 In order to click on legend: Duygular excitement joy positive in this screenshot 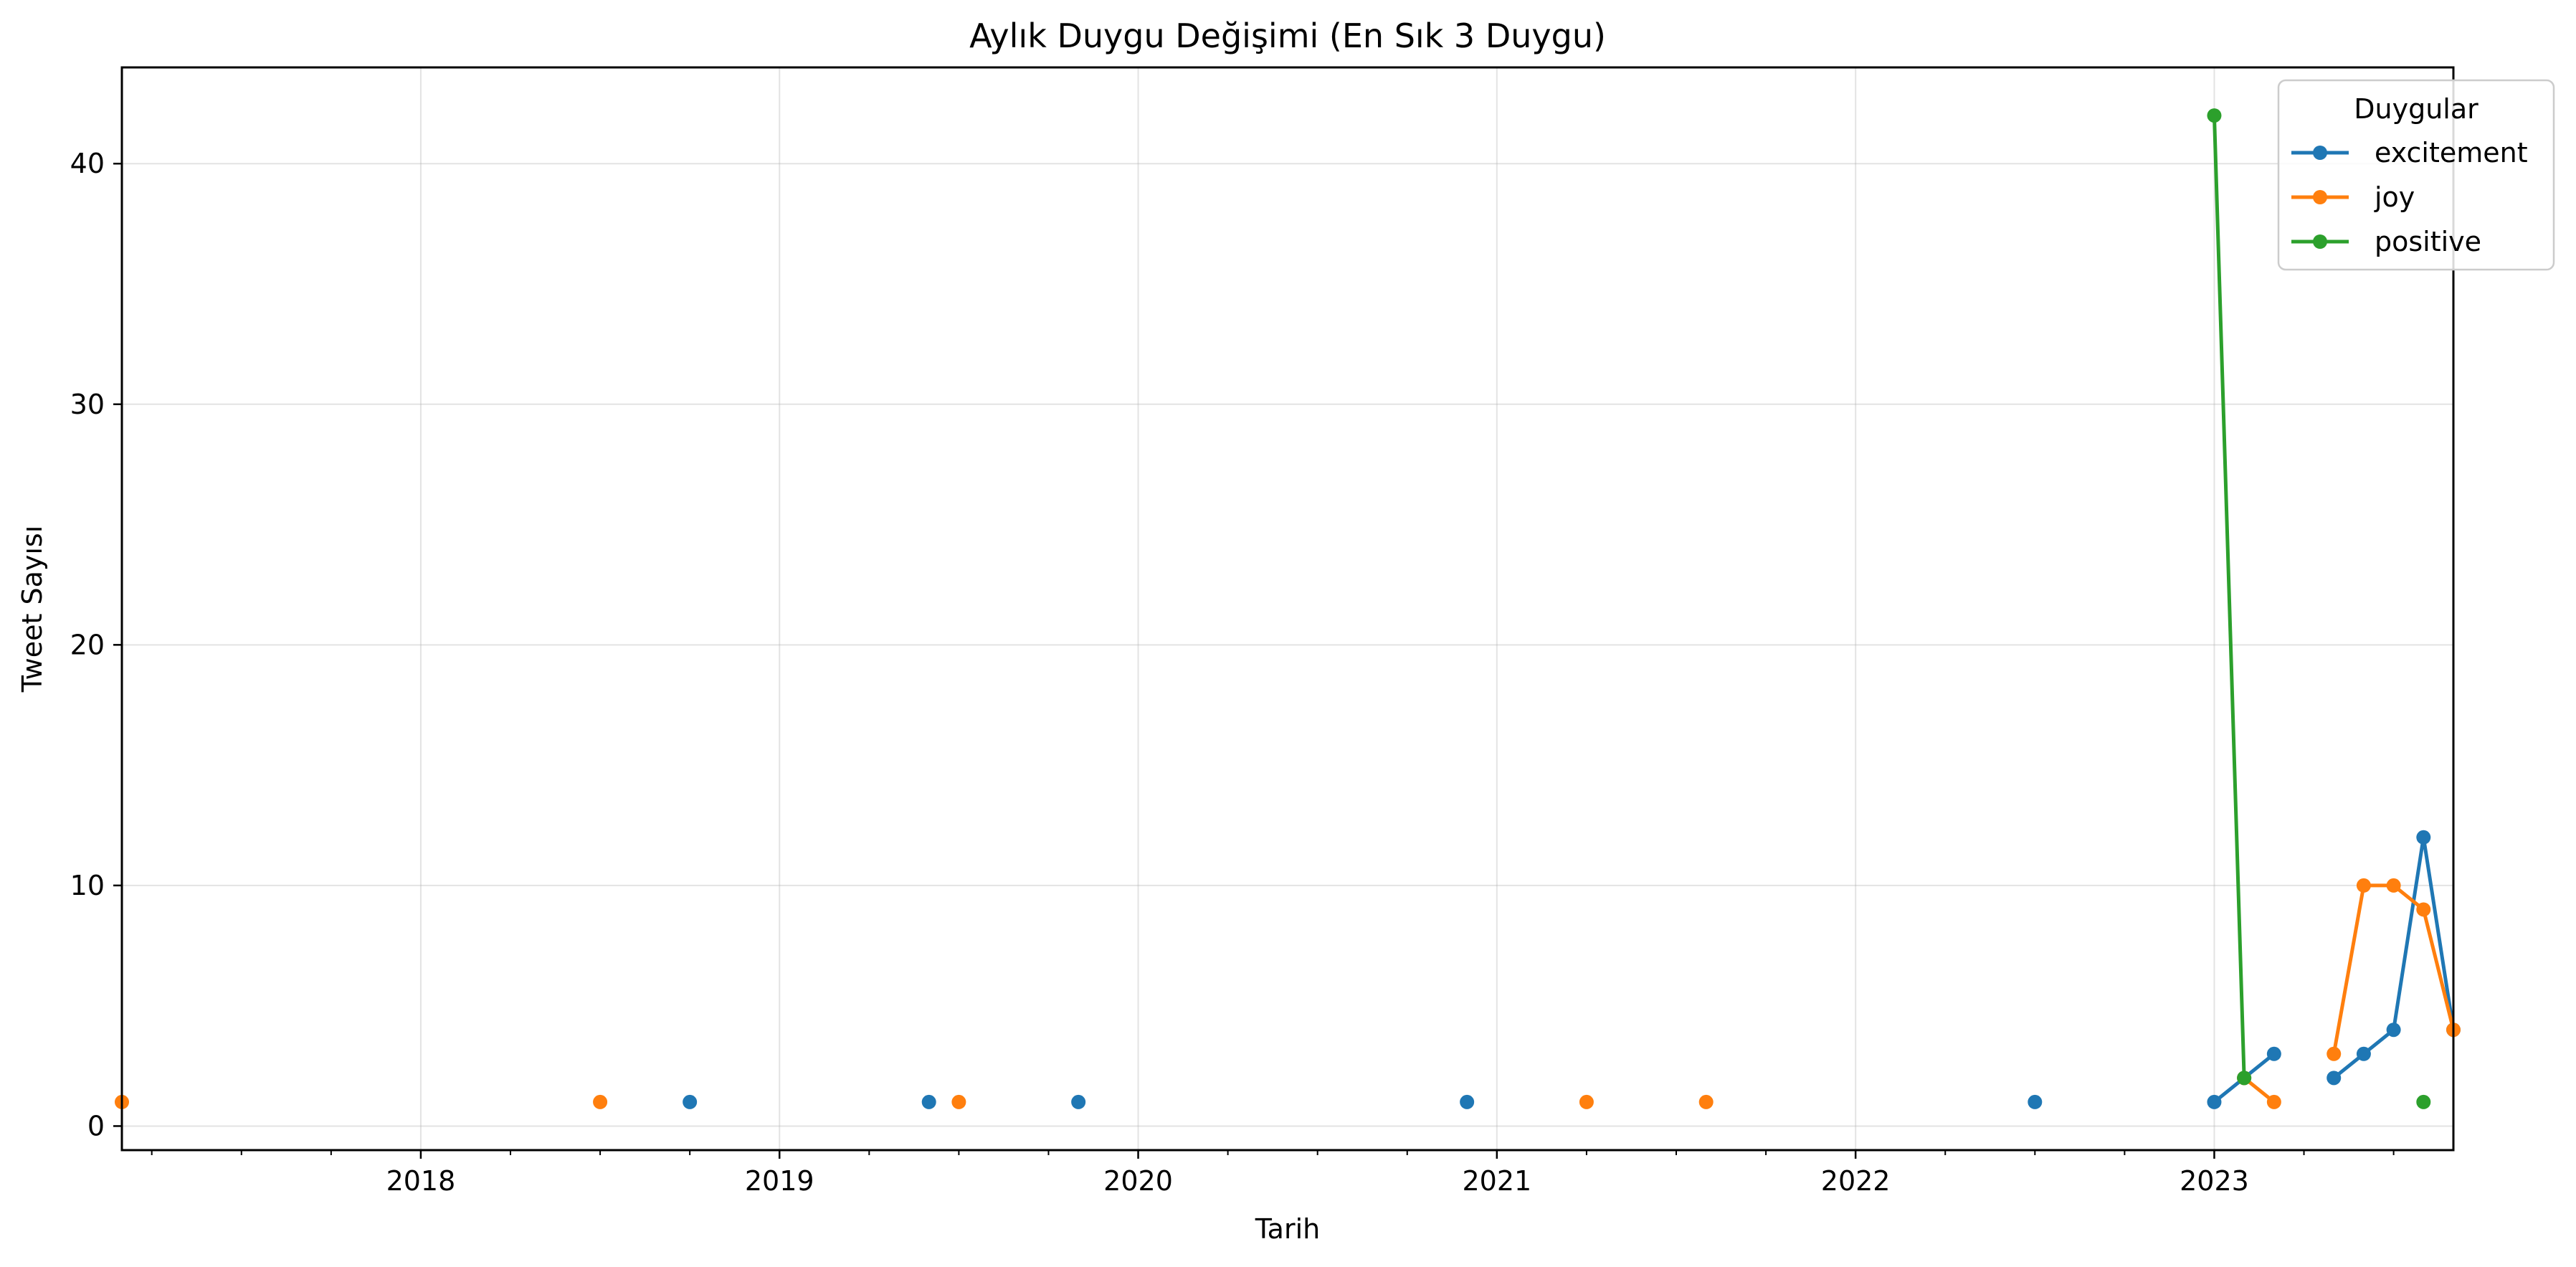, I will do `click(2416, 175)`.